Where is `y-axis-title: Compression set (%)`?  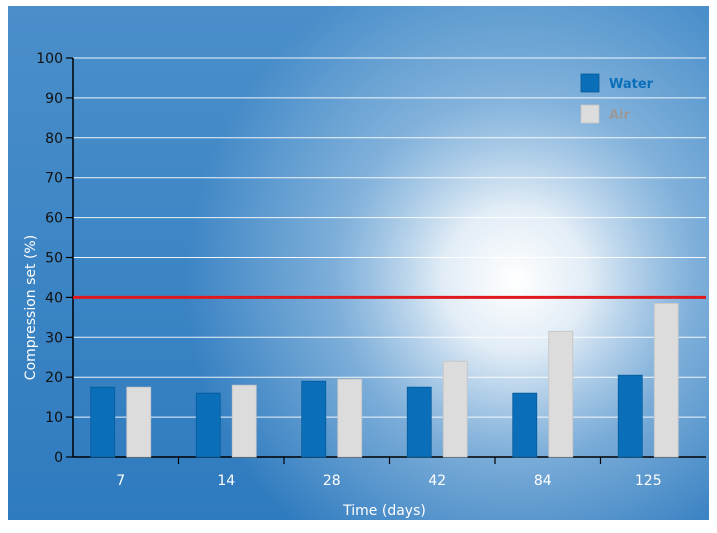
y-axis-title: Compression set (%) is located at coordinates (31, 307).